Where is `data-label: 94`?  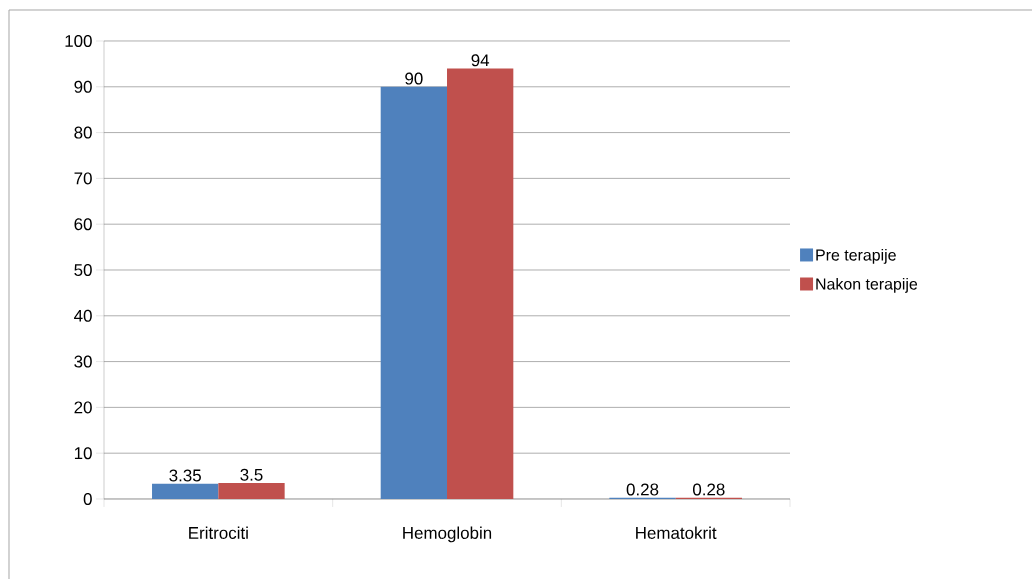
data-label: 94 is located at coordinates (480, 60).